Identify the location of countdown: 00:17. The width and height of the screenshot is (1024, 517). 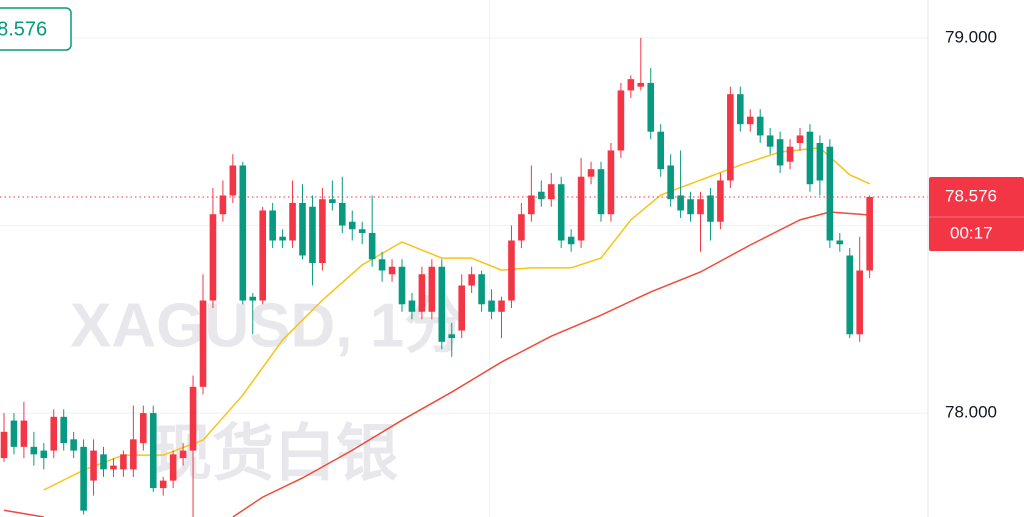
(971, 232).